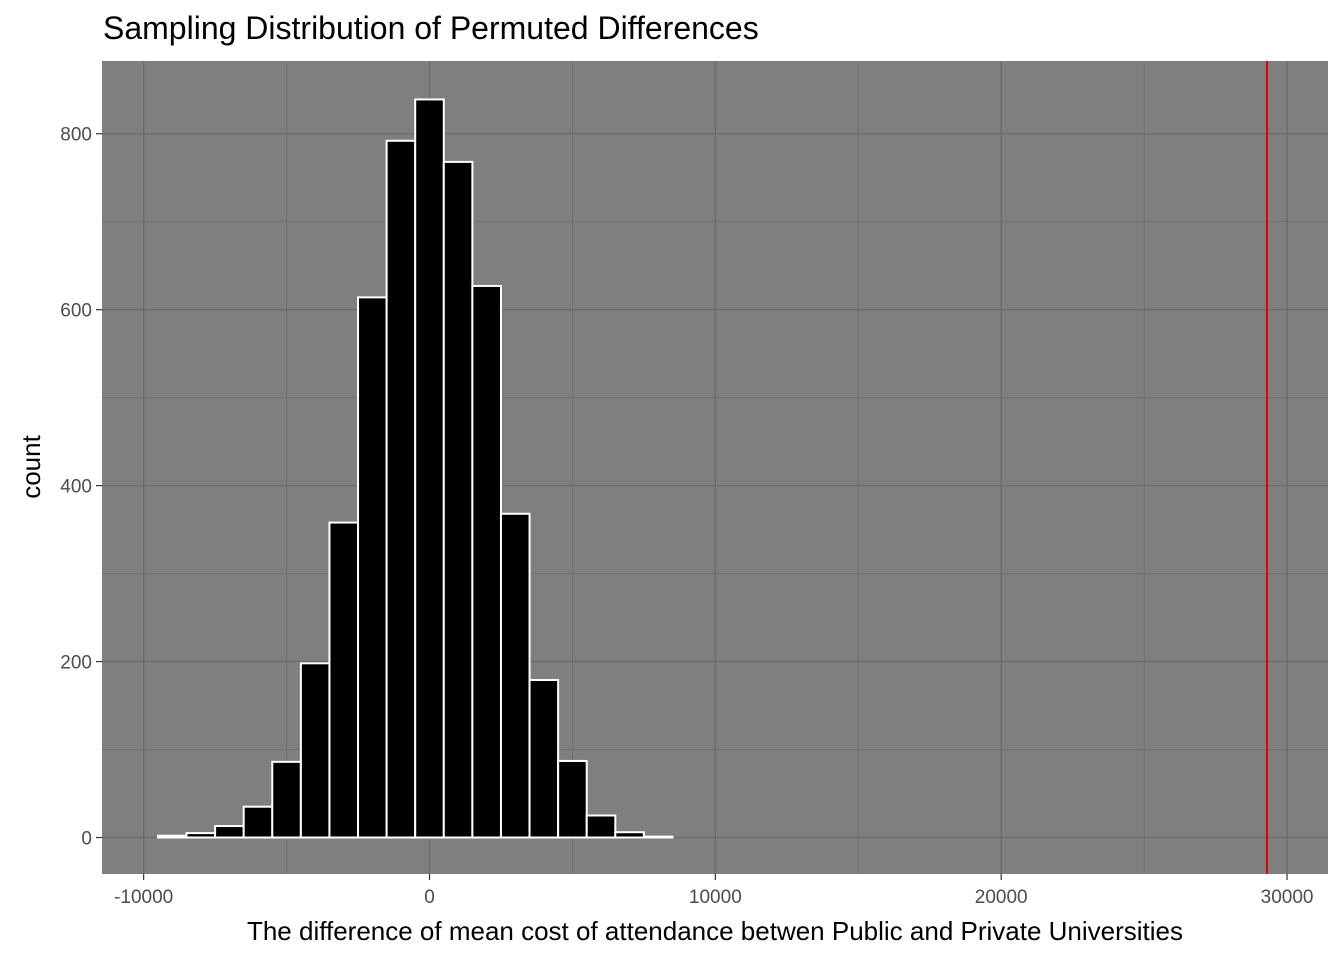  I want to click on x-axis-ticks: -10000 0 10000 20000 30000, so click(713, 891).